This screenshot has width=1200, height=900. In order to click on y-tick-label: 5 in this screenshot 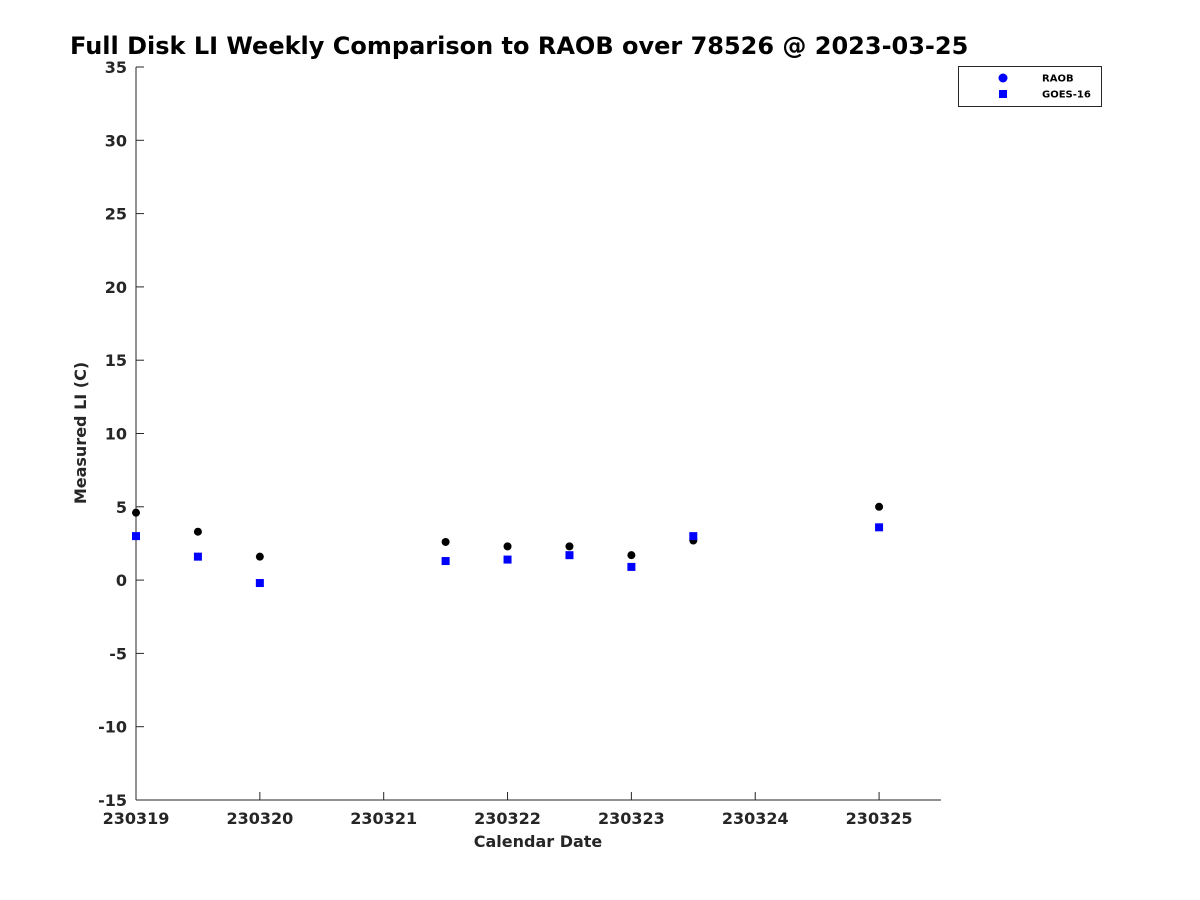, I will do `click(121, 507)`.